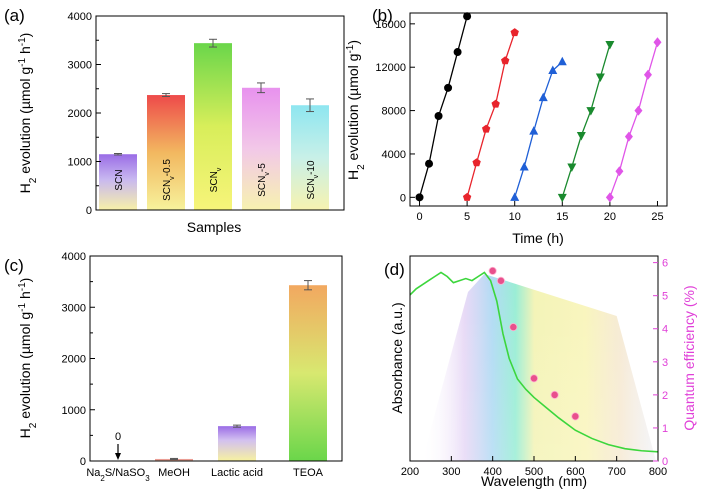 Image resolution: width=709 pixels, height=494 pixels. What do you see at coordinates (394, 155) in the screenshot?
I see `b-ytick-label: 4000` at bounding box center [394, 155].